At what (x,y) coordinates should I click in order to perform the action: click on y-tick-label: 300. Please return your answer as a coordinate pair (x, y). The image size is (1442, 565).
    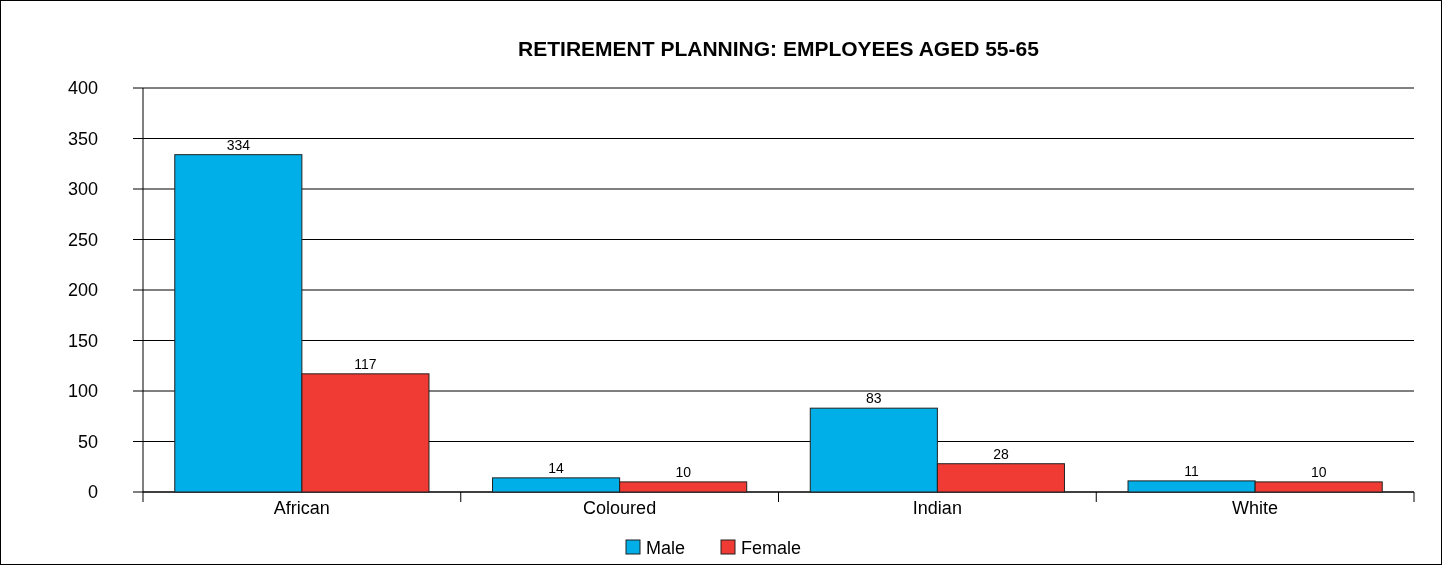
    Looking at the image, I should click on (82, 189).